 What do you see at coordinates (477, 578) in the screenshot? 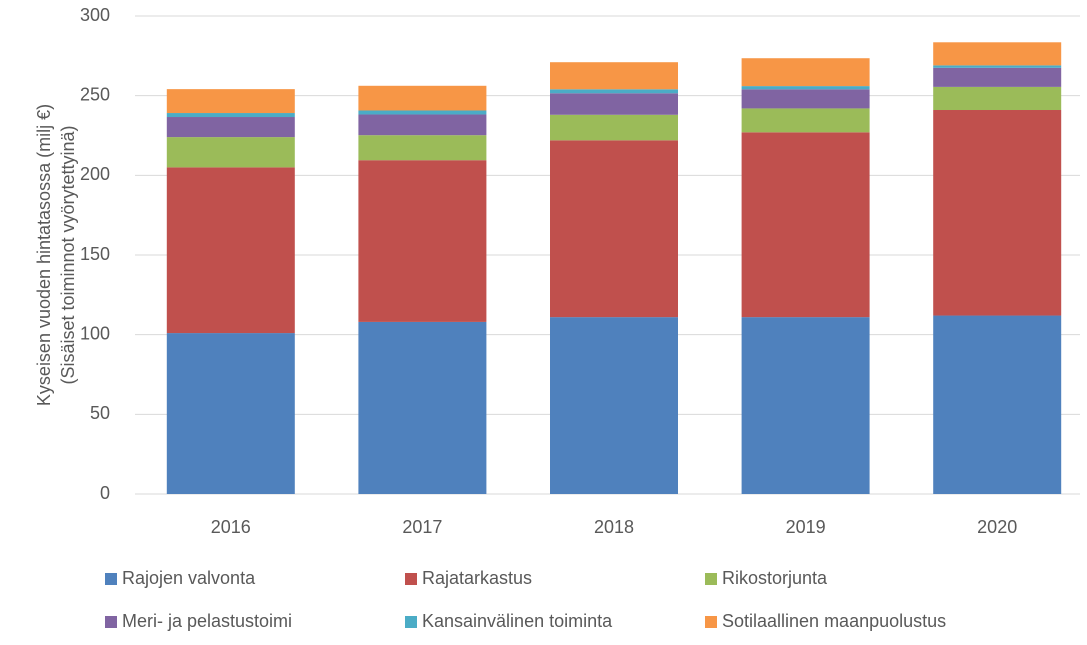
I see `legend-label: Rajatarkastus` at bounding box center [477, 578].